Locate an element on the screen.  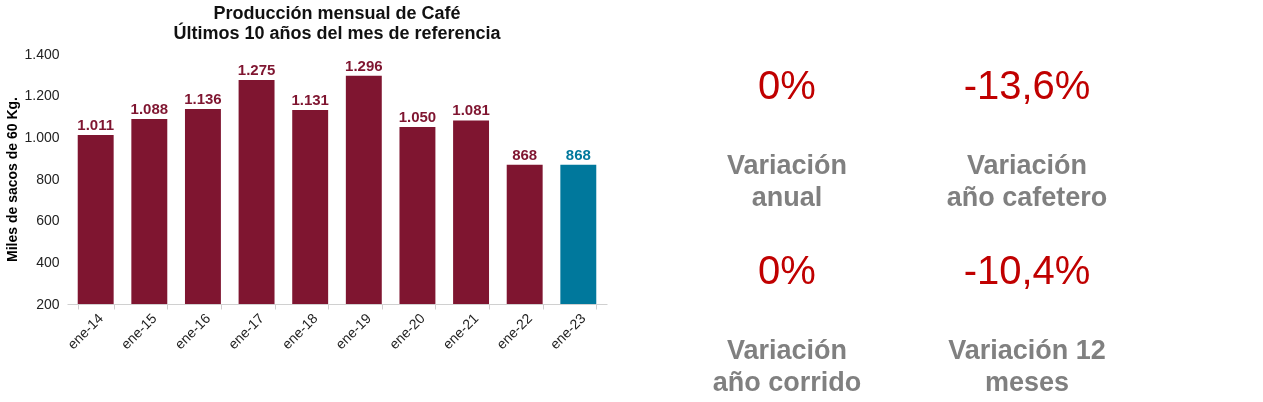
y-axis-title: Miles de sacos de 60 Kg. is located at coordinates (12, 179).